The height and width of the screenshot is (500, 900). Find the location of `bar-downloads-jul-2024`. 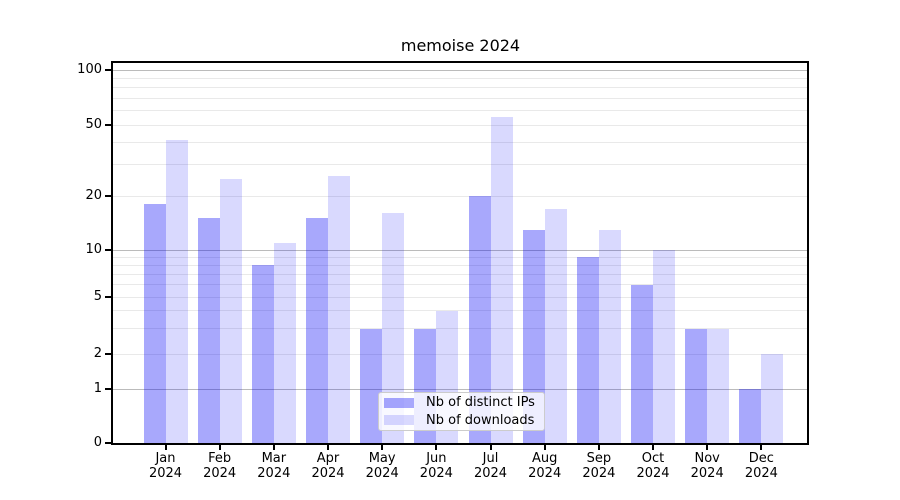

bar-downloads-jul-2024 is located at coordinates (501, 280).